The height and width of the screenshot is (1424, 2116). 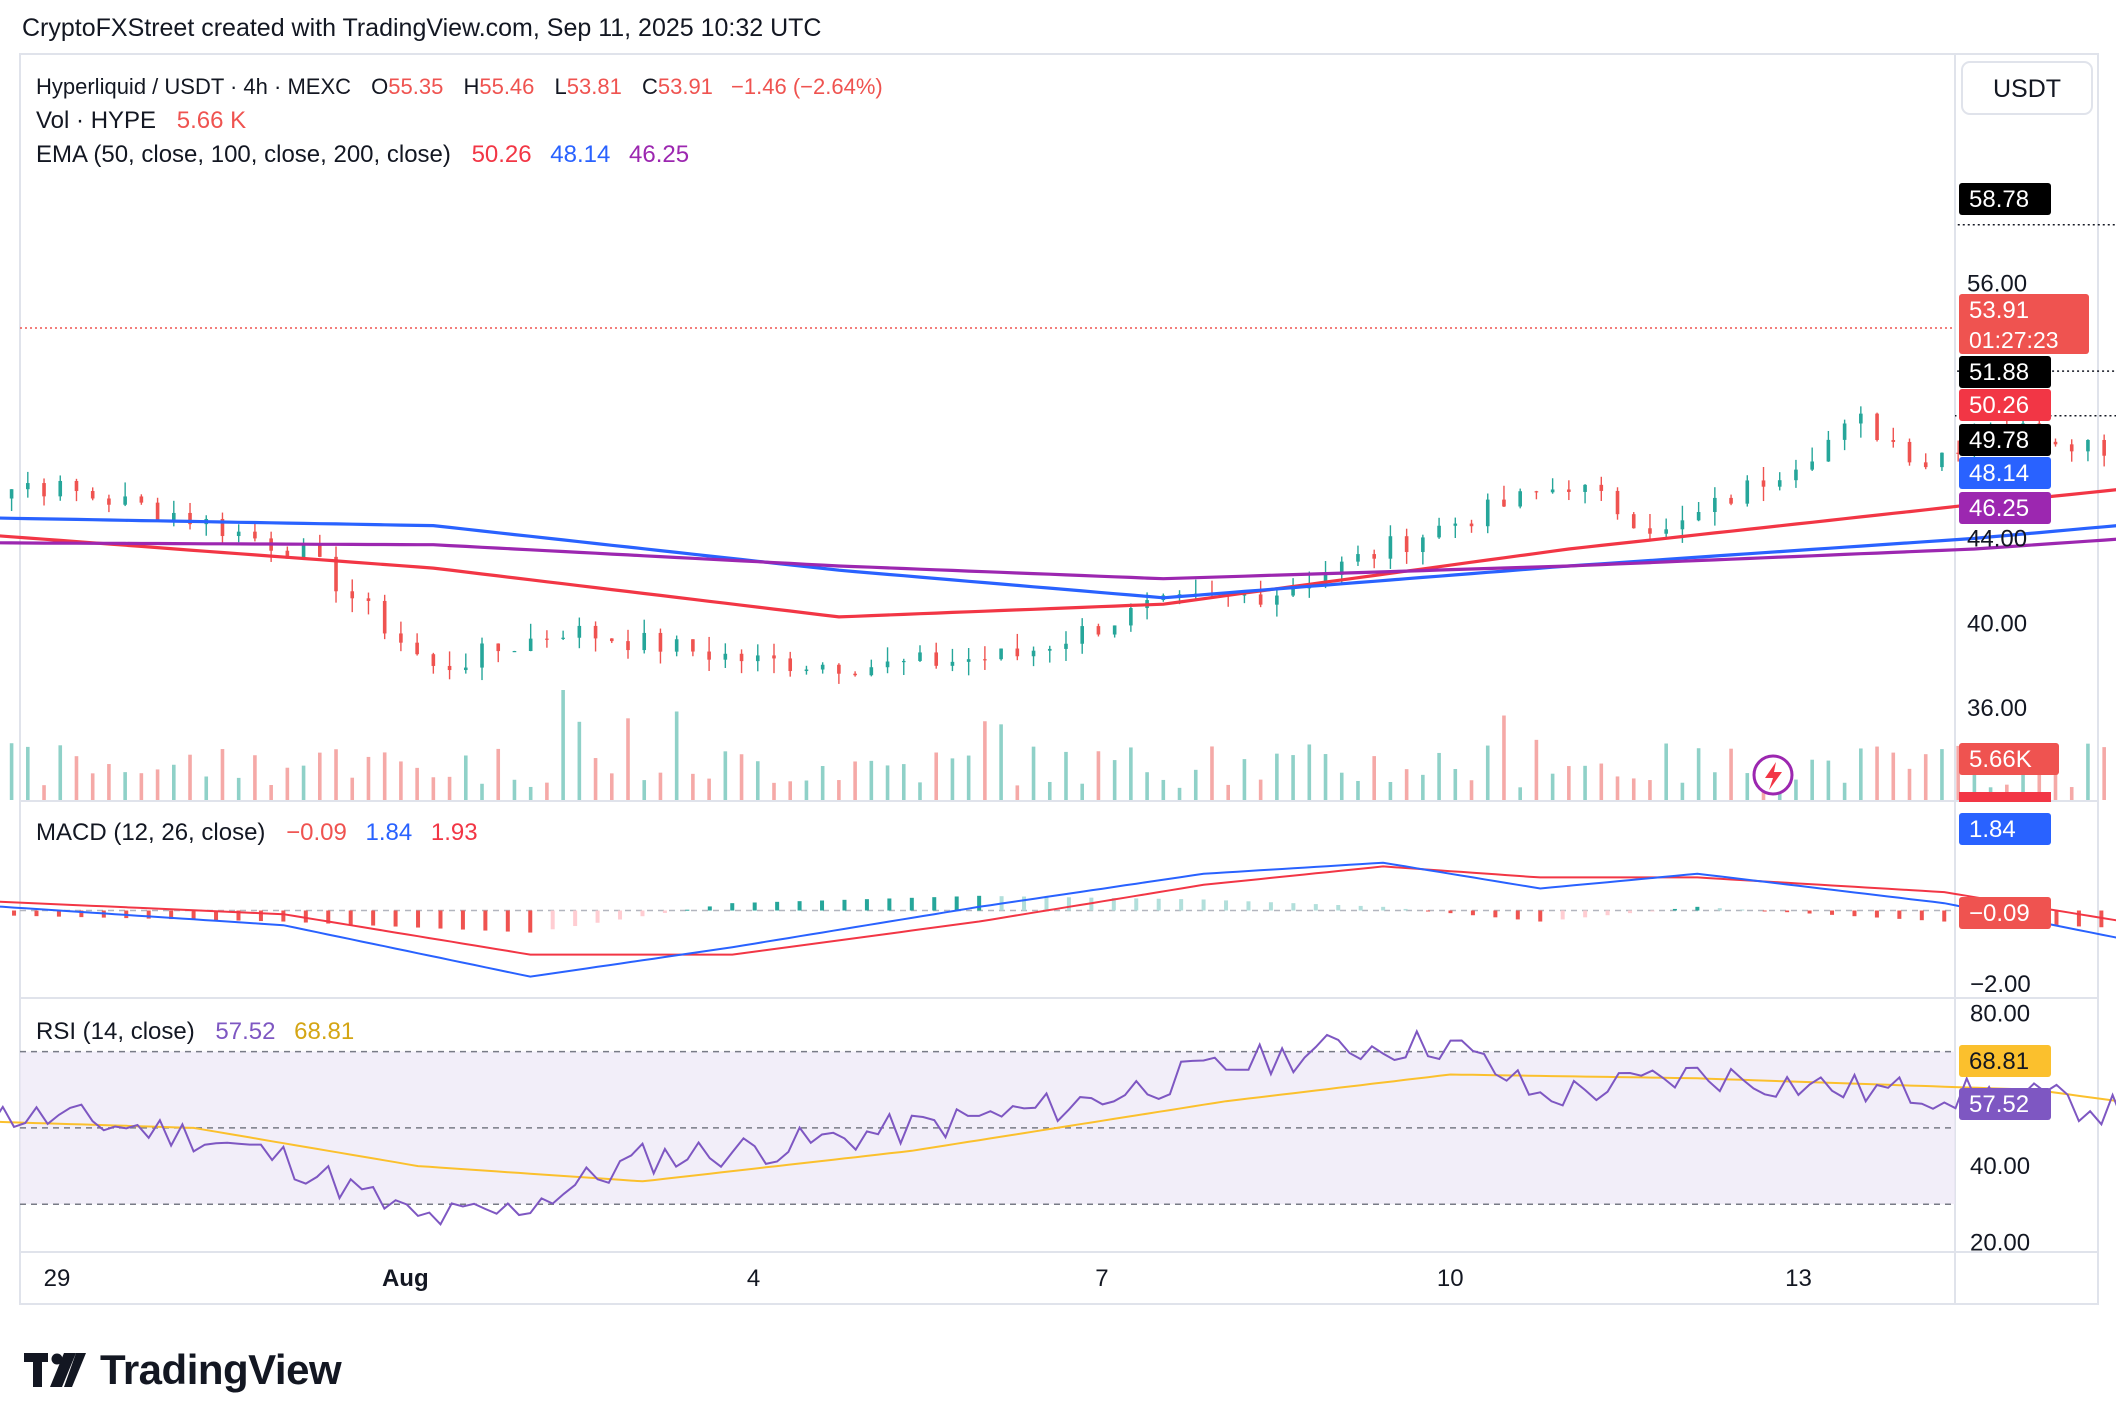 What do you see at coordinates (415, 86) in the screenshot?
I see `open-value: 55.35` at bounding box center [415, 86].